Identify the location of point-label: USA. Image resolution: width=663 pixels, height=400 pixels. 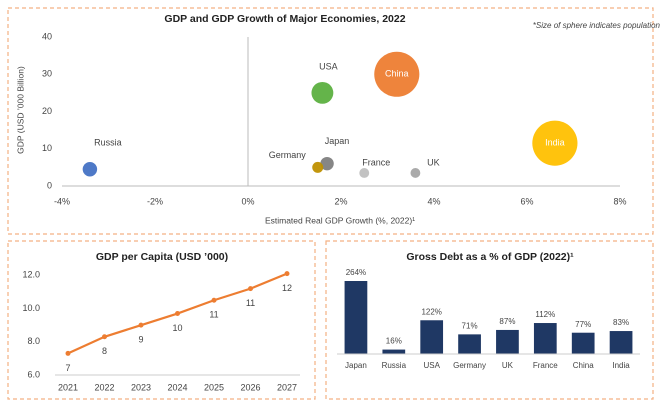
(328, 66).